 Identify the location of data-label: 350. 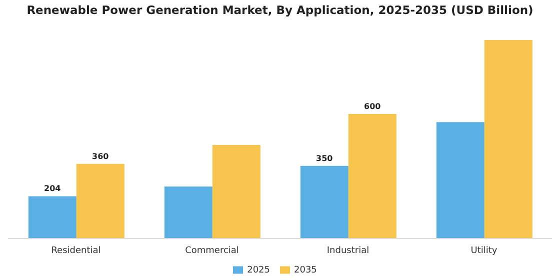
(325, 158).